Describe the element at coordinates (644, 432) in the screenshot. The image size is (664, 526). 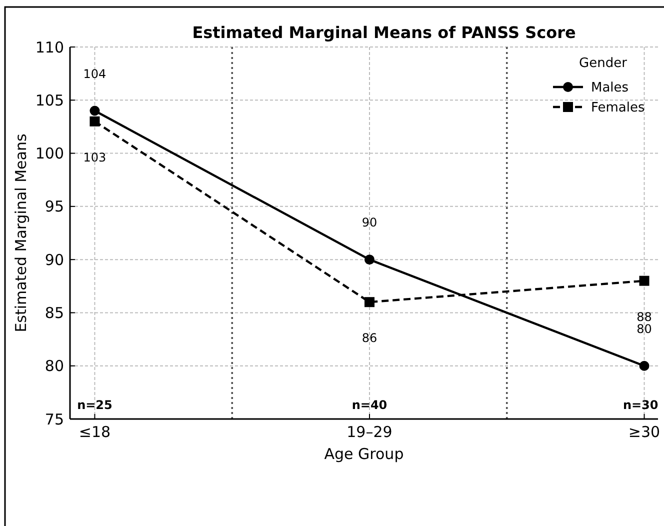
I see `x-tick-label: ≥30` at that location.